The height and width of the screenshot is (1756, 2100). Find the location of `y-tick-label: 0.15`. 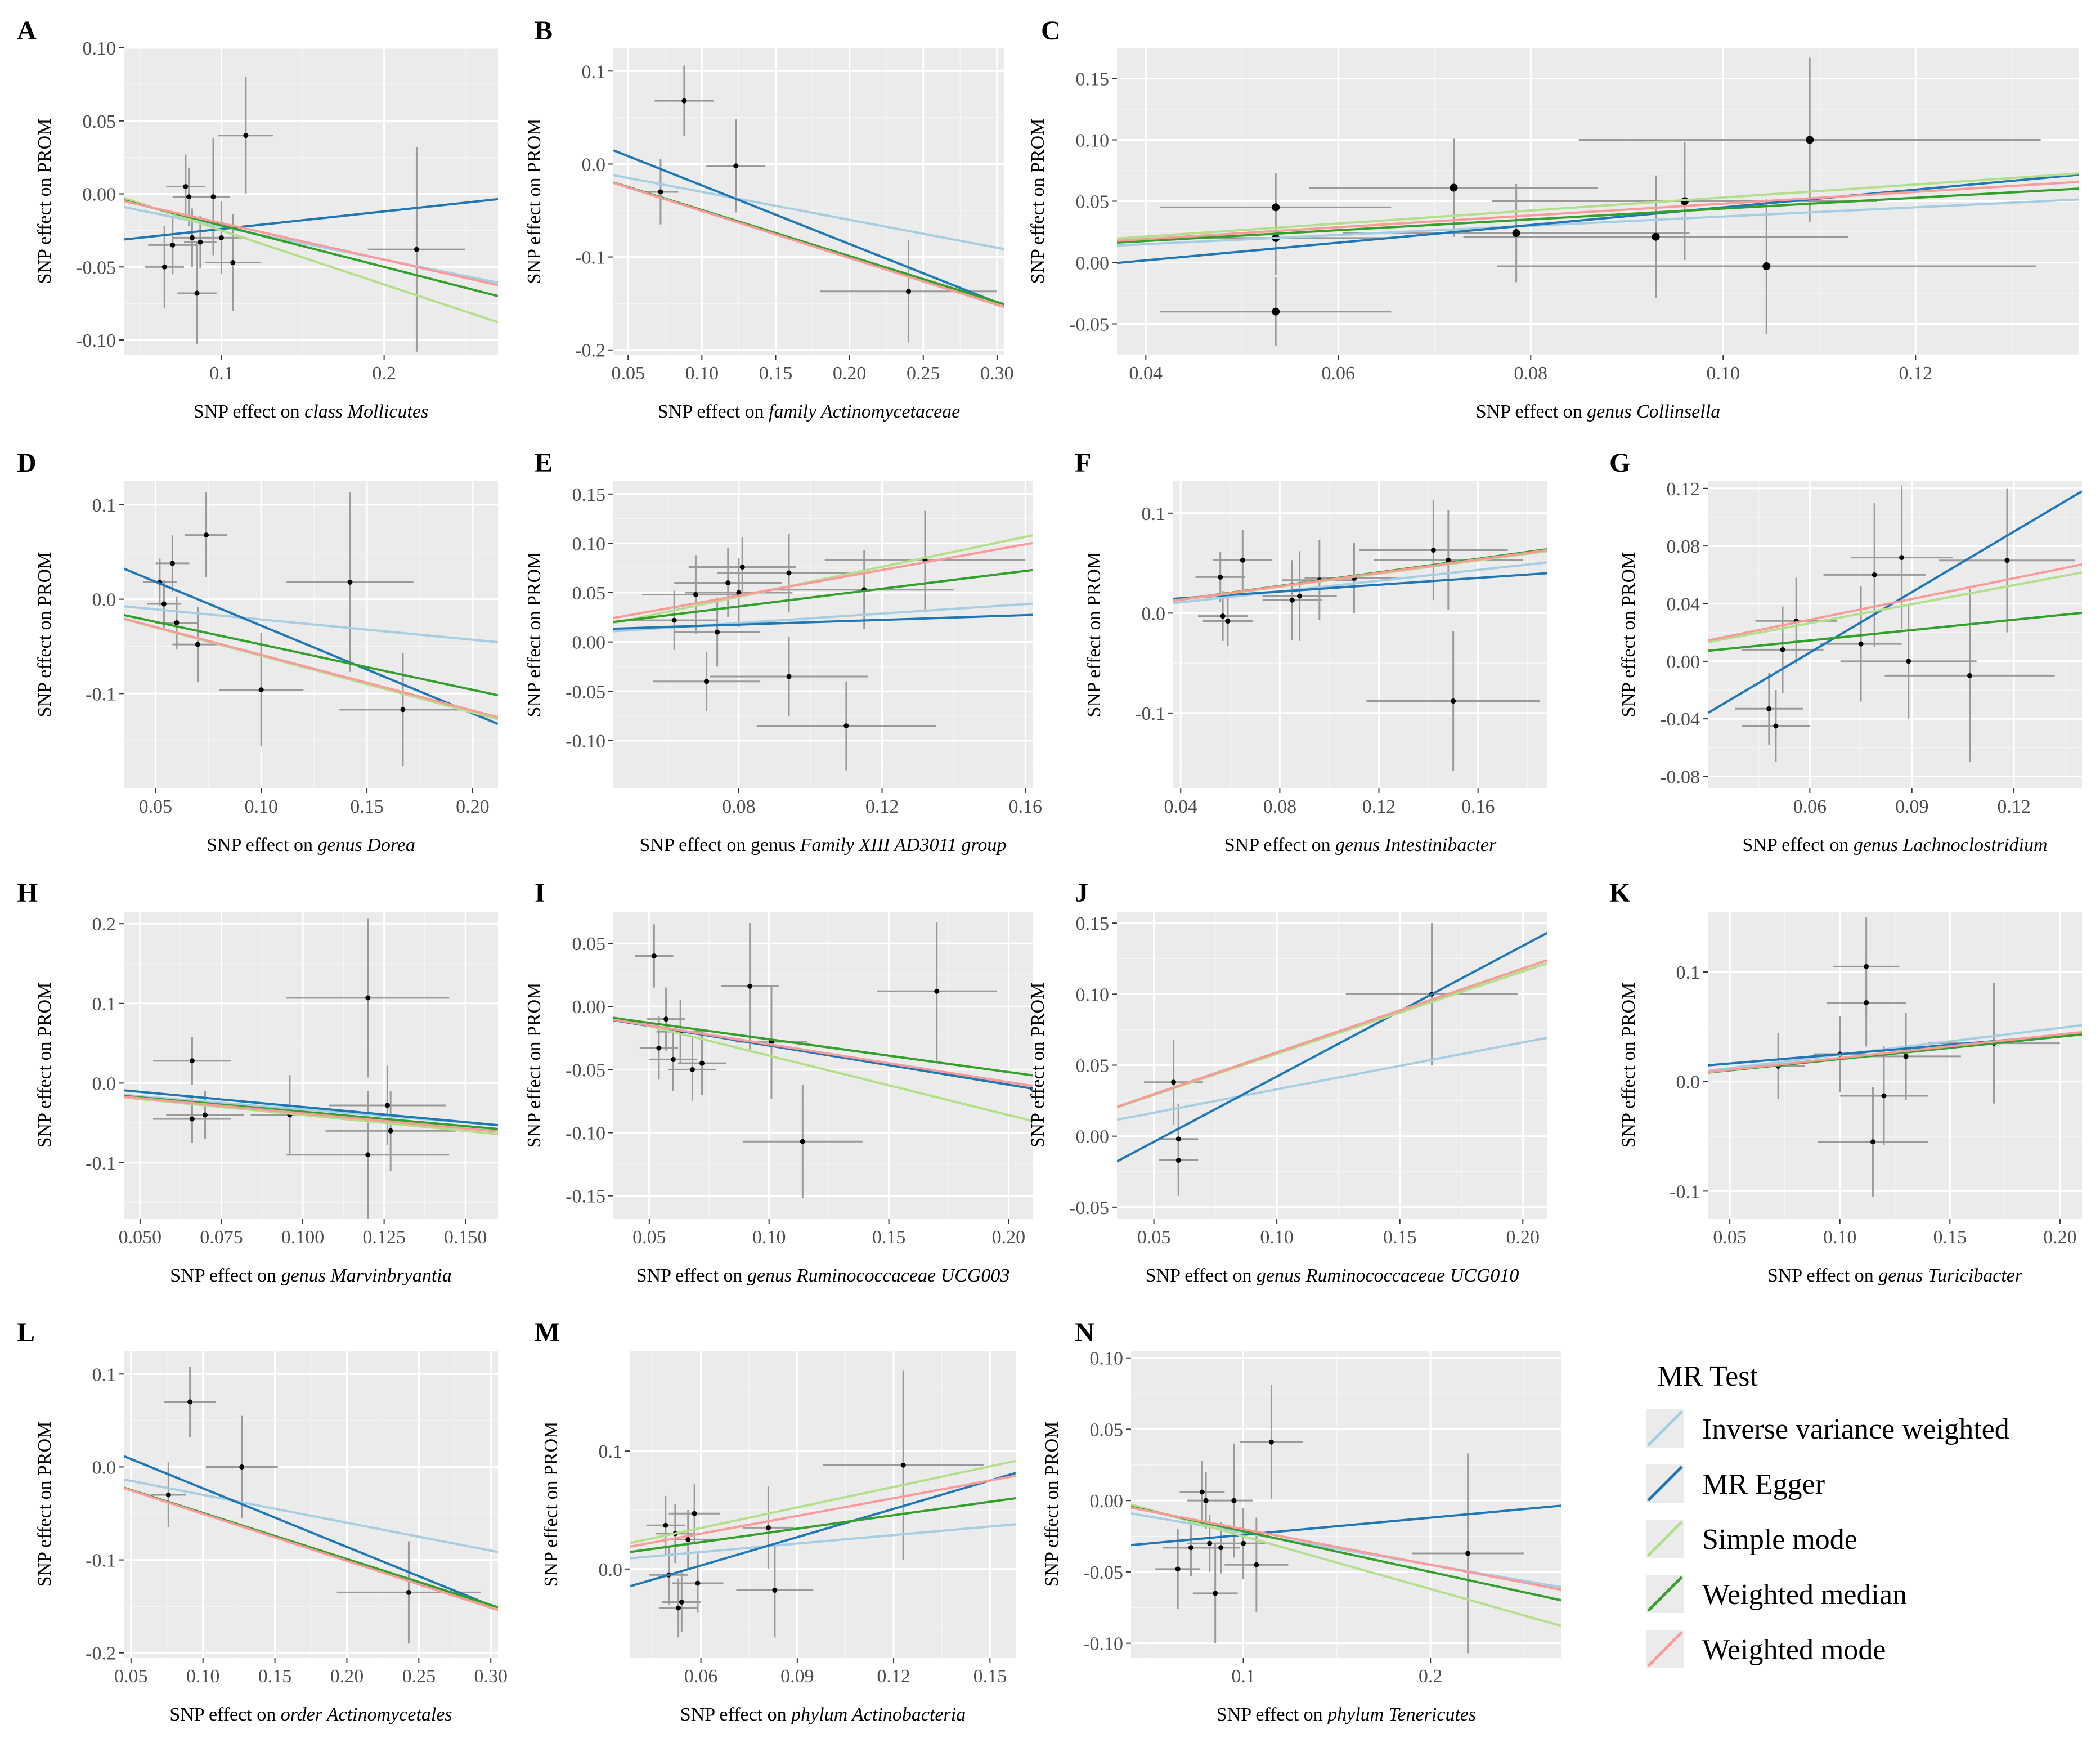

y-tick-label: 0.15 is located at coordinates (1093, 79).